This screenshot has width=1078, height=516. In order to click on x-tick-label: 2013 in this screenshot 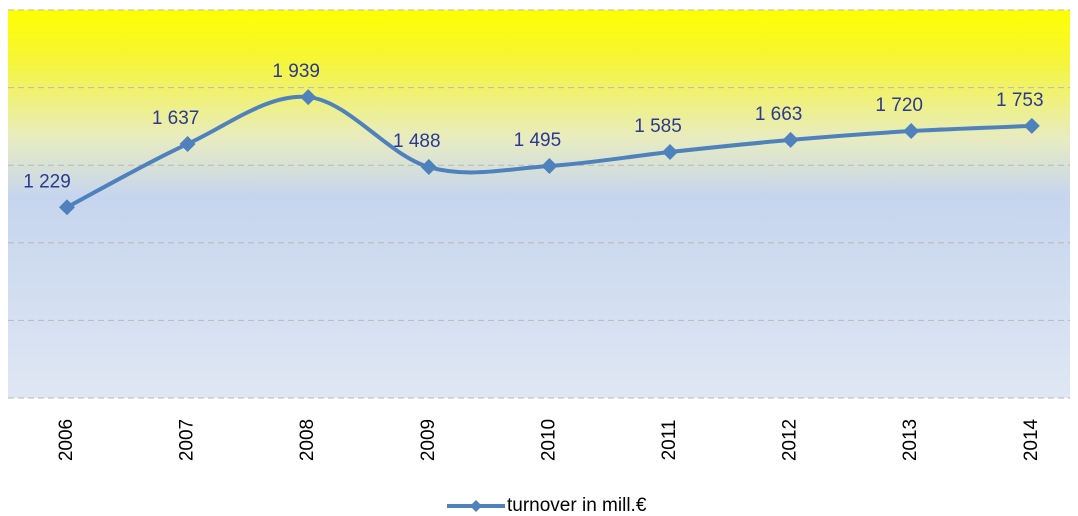, I will do `click(910, 440)`.